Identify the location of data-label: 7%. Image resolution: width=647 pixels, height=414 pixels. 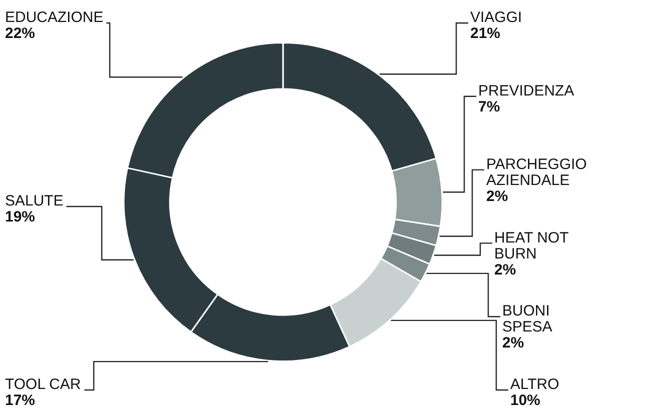
(489, 107).